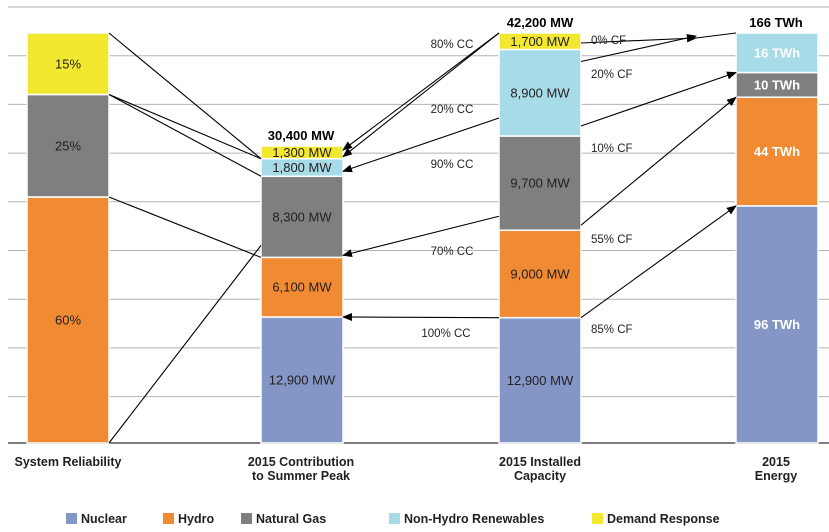 This screenshot has height=532, width=829. I want to click on data-label: 25%, so click(68, 145).